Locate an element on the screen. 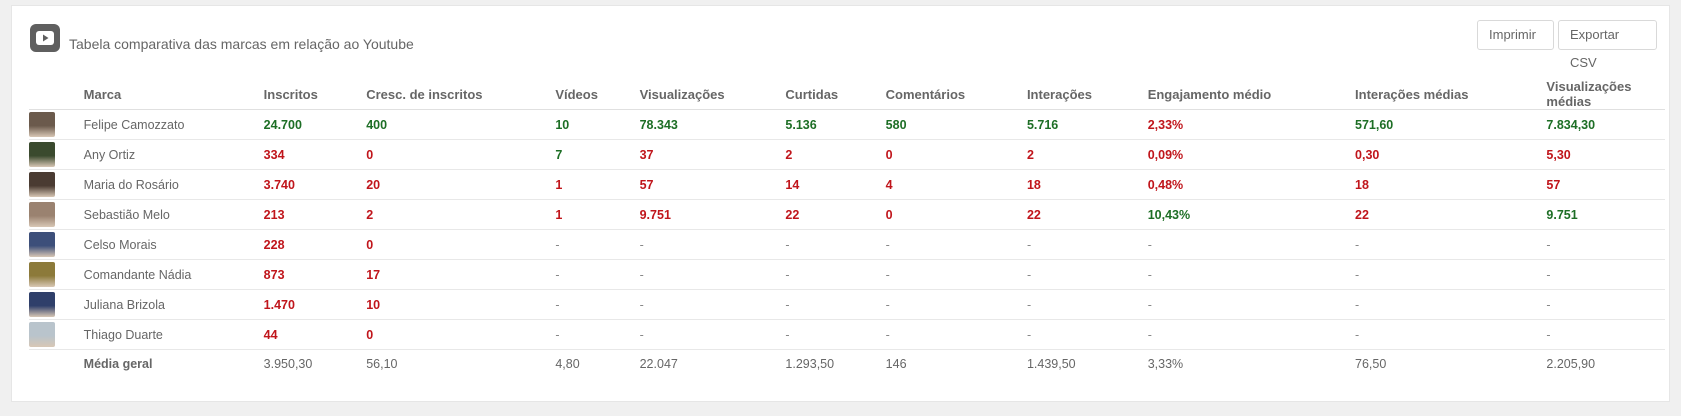 The width and height of the screenshot is (1681, 416). column-header: Interações médias is located at coordinates (1451, 94).